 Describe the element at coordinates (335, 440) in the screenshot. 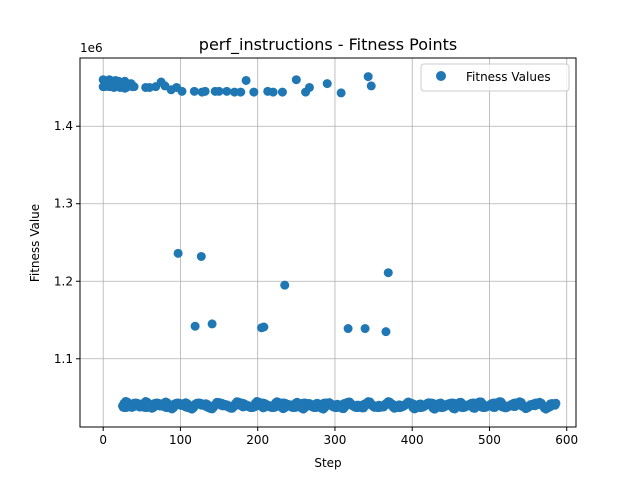

I see `x-tick-label: 300` at that location.